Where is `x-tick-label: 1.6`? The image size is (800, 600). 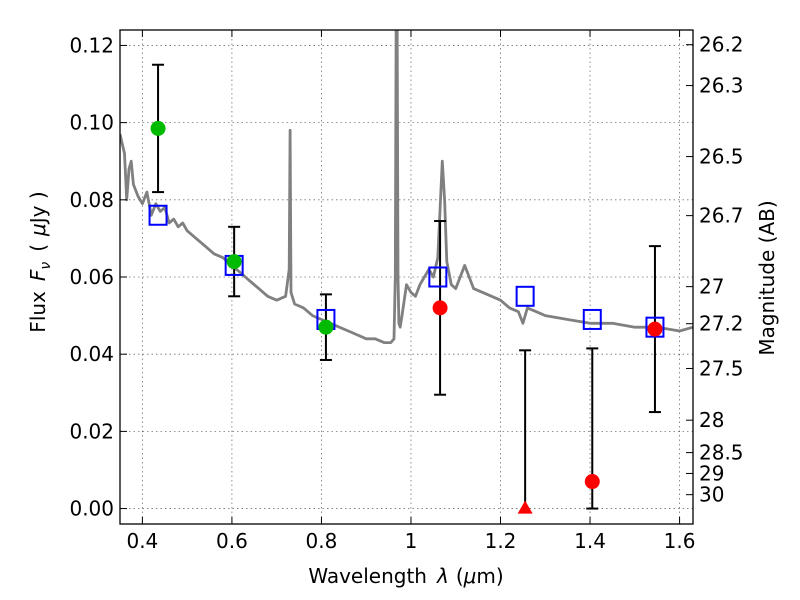
x-tick-label: 1.6 is located at coordinates (680, 541).